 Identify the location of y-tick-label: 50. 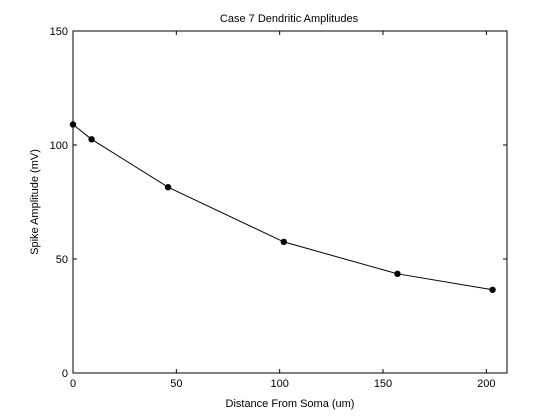
(62, 260).